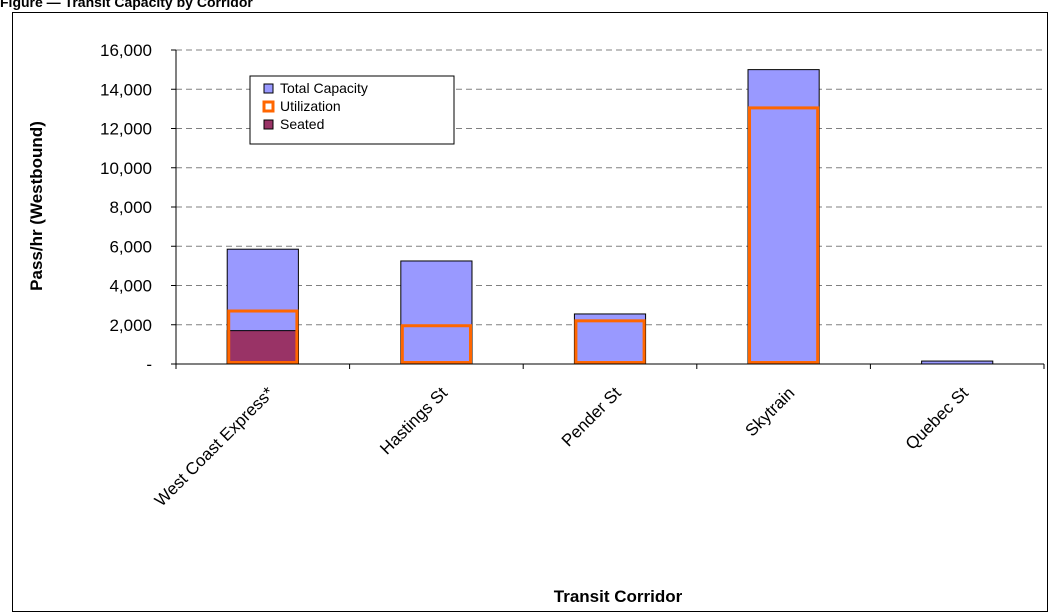 The height and width of the screenshot is (614, 1051). I want to click on legend-box, so click(352, 110).